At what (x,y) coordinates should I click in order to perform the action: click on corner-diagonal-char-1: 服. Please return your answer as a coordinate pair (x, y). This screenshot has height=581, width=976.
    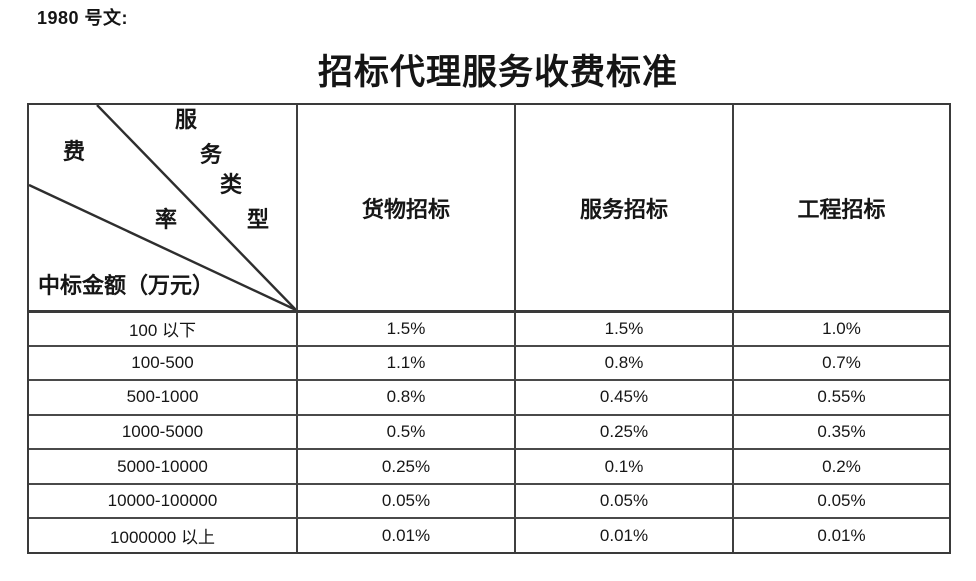
    Looking at the image, I should click on (186, 119).